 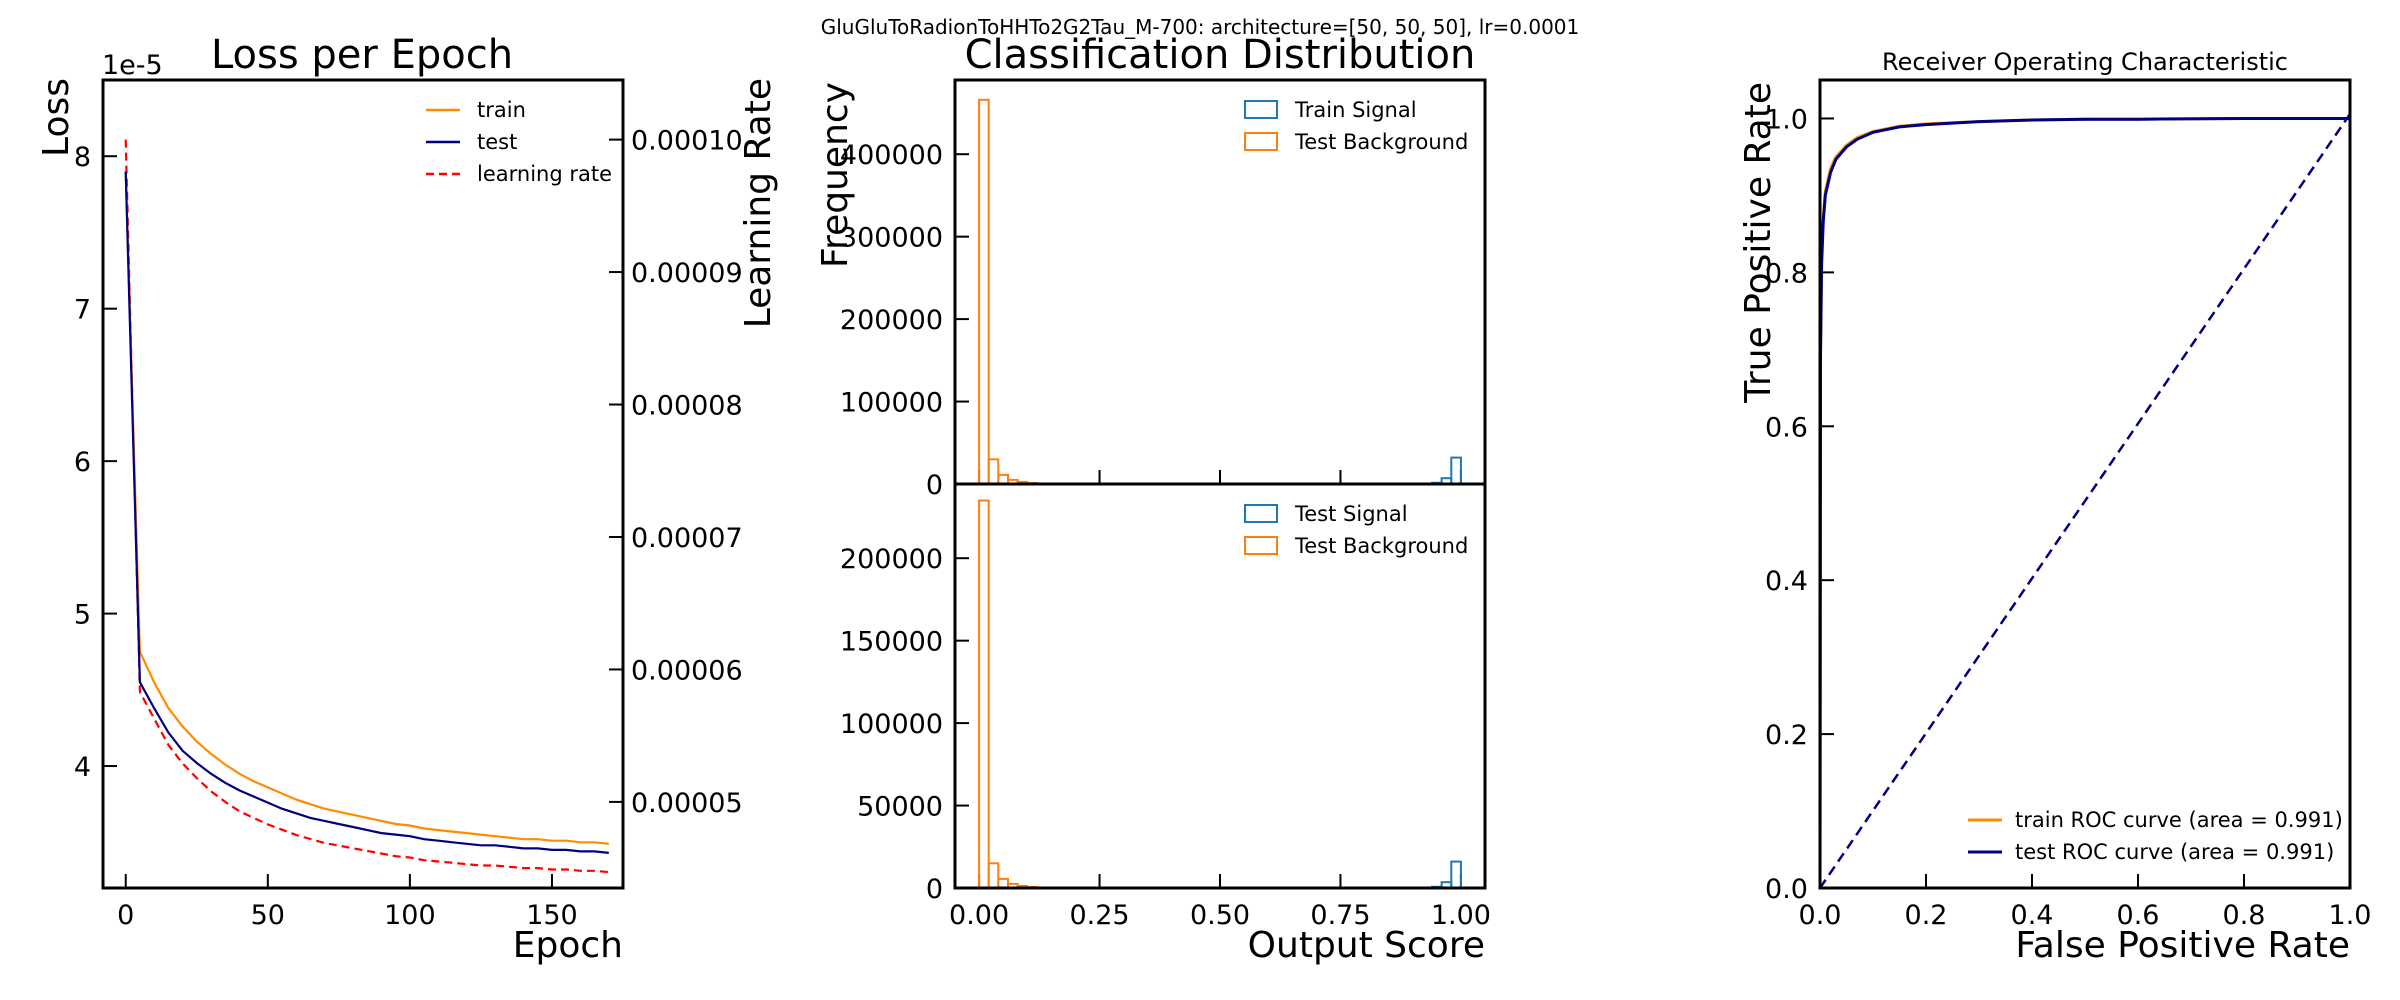 What do you see at coordinates (56, 117) in the screenshot?
I see `loss-ylabel: Loss` at bounding box center [56, 117].